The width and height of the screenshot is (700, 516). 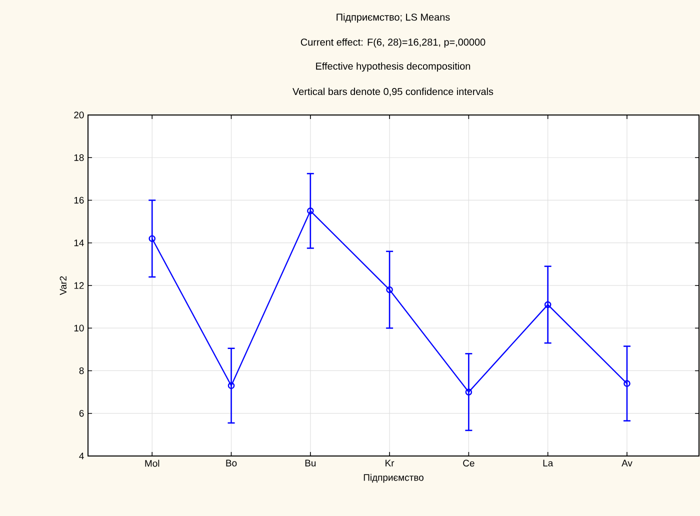 I want to click on y-tick-label: 16, so click(x=79, y=200).